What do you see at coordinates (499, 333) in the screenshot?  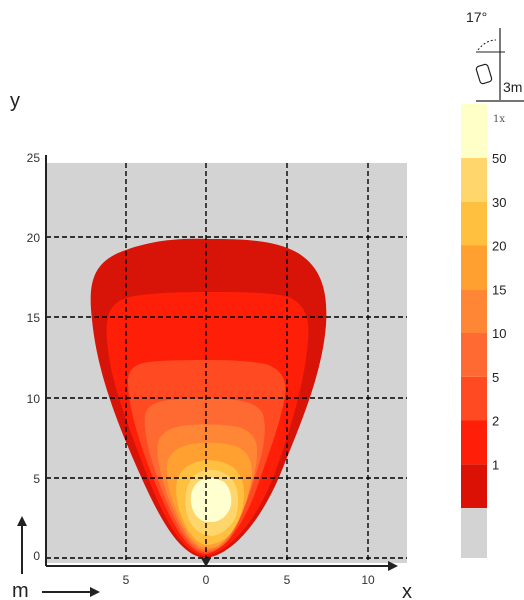 I see `legend-level-label: 10` at bounding box center [499, 333].